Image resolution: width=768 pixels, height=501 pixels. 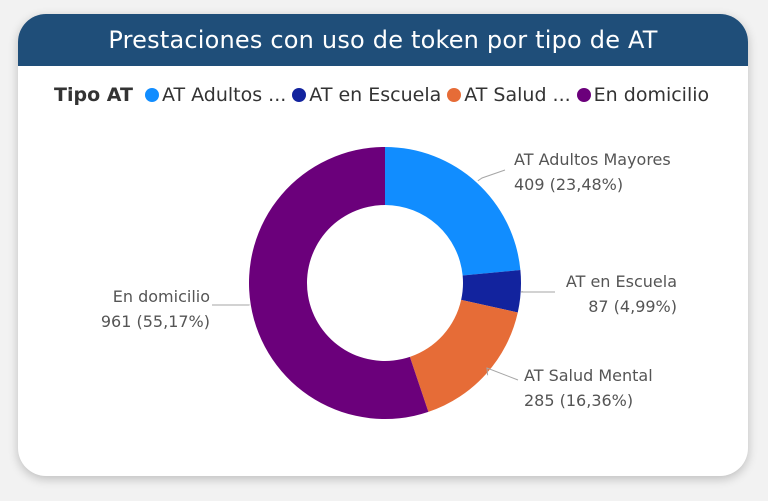 What do you see at coordinates (151, 95) in the screenshot?
I see `legend-dot-at-adultos-mayores` at bounding box center [151, 95].